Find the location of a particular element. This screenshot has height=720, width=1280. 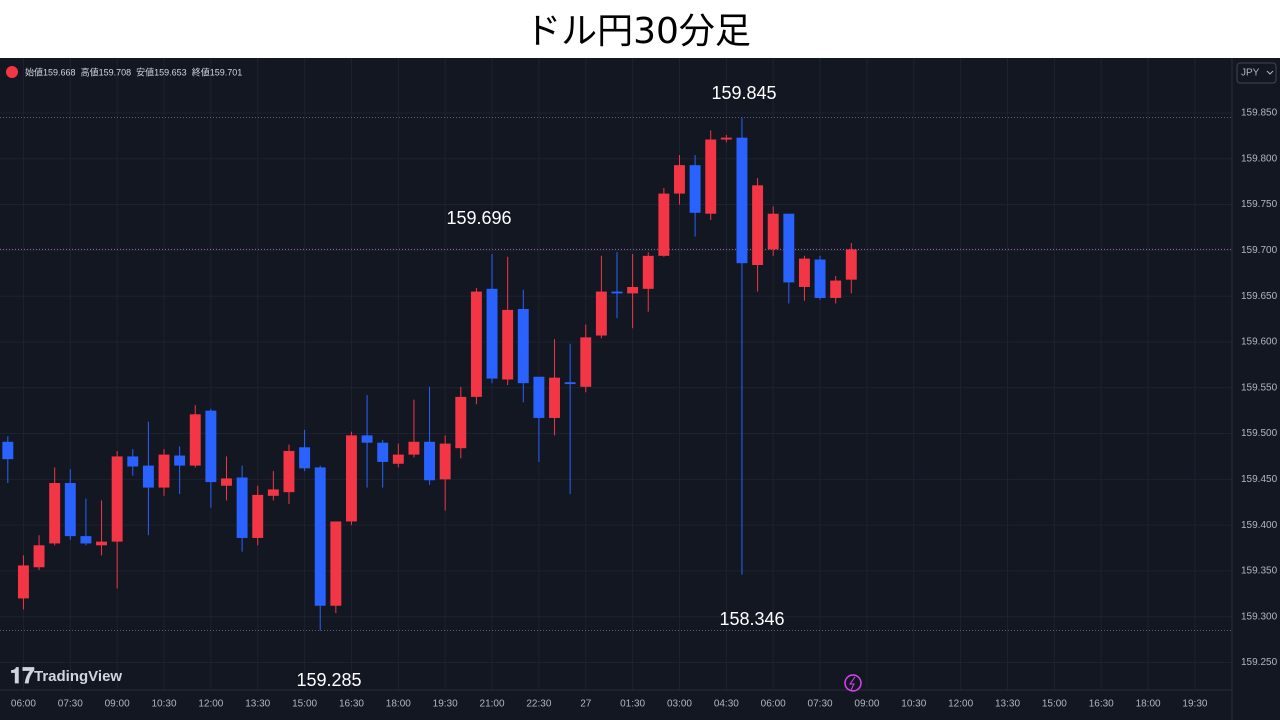

y-tick-label: 159.600 is located at coordinates (1259, 342).